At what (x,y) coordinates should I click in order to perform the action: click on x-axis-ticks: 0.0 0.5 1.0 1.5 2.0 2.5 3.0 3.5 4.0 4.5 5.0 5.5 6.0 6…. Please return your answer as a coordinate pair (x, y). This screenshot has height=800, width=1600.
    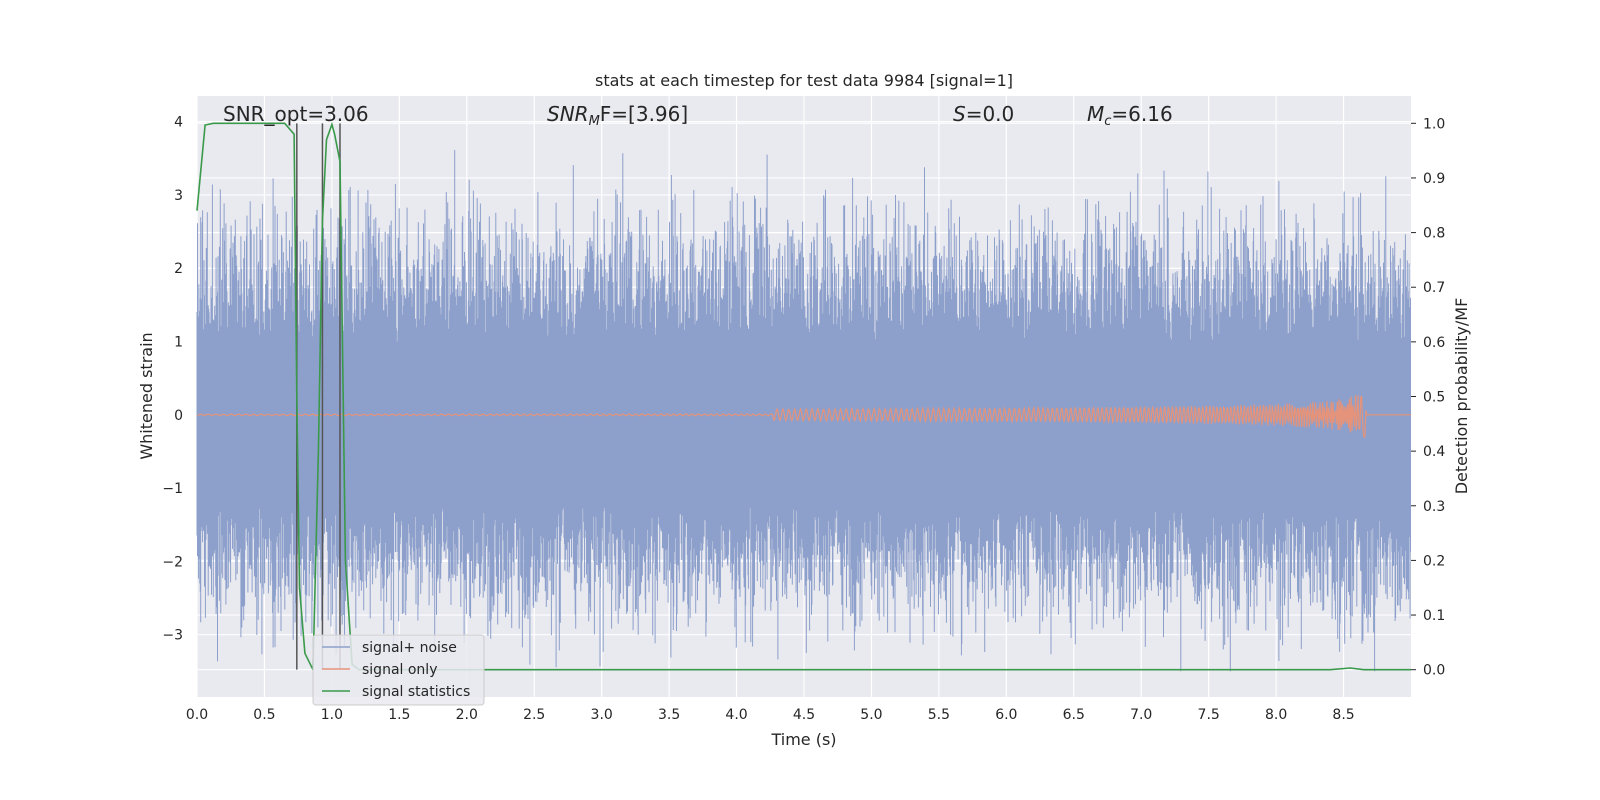
    Looking at the image, I should click on (770, 715).